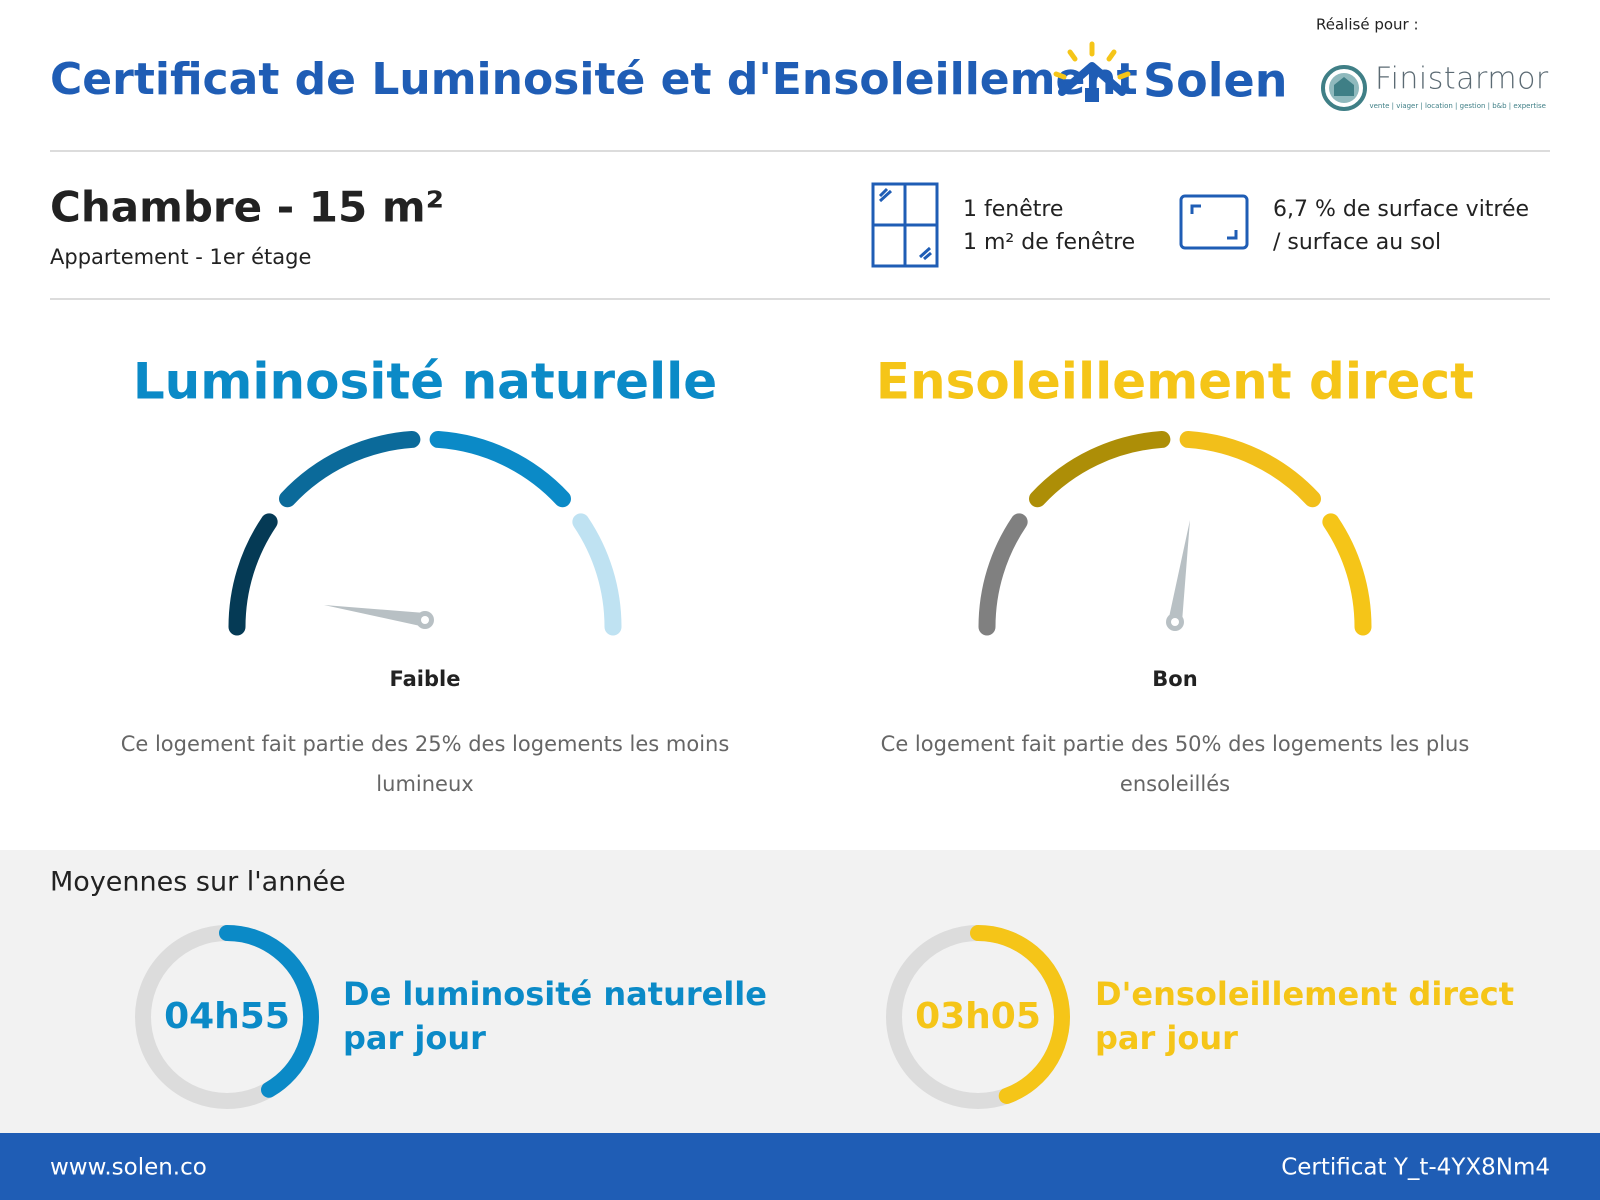  Describe the element at coordinates (1357, 242) in the screenshot. I see `glazing-ratio-suffix: / surface au sol` at that location.